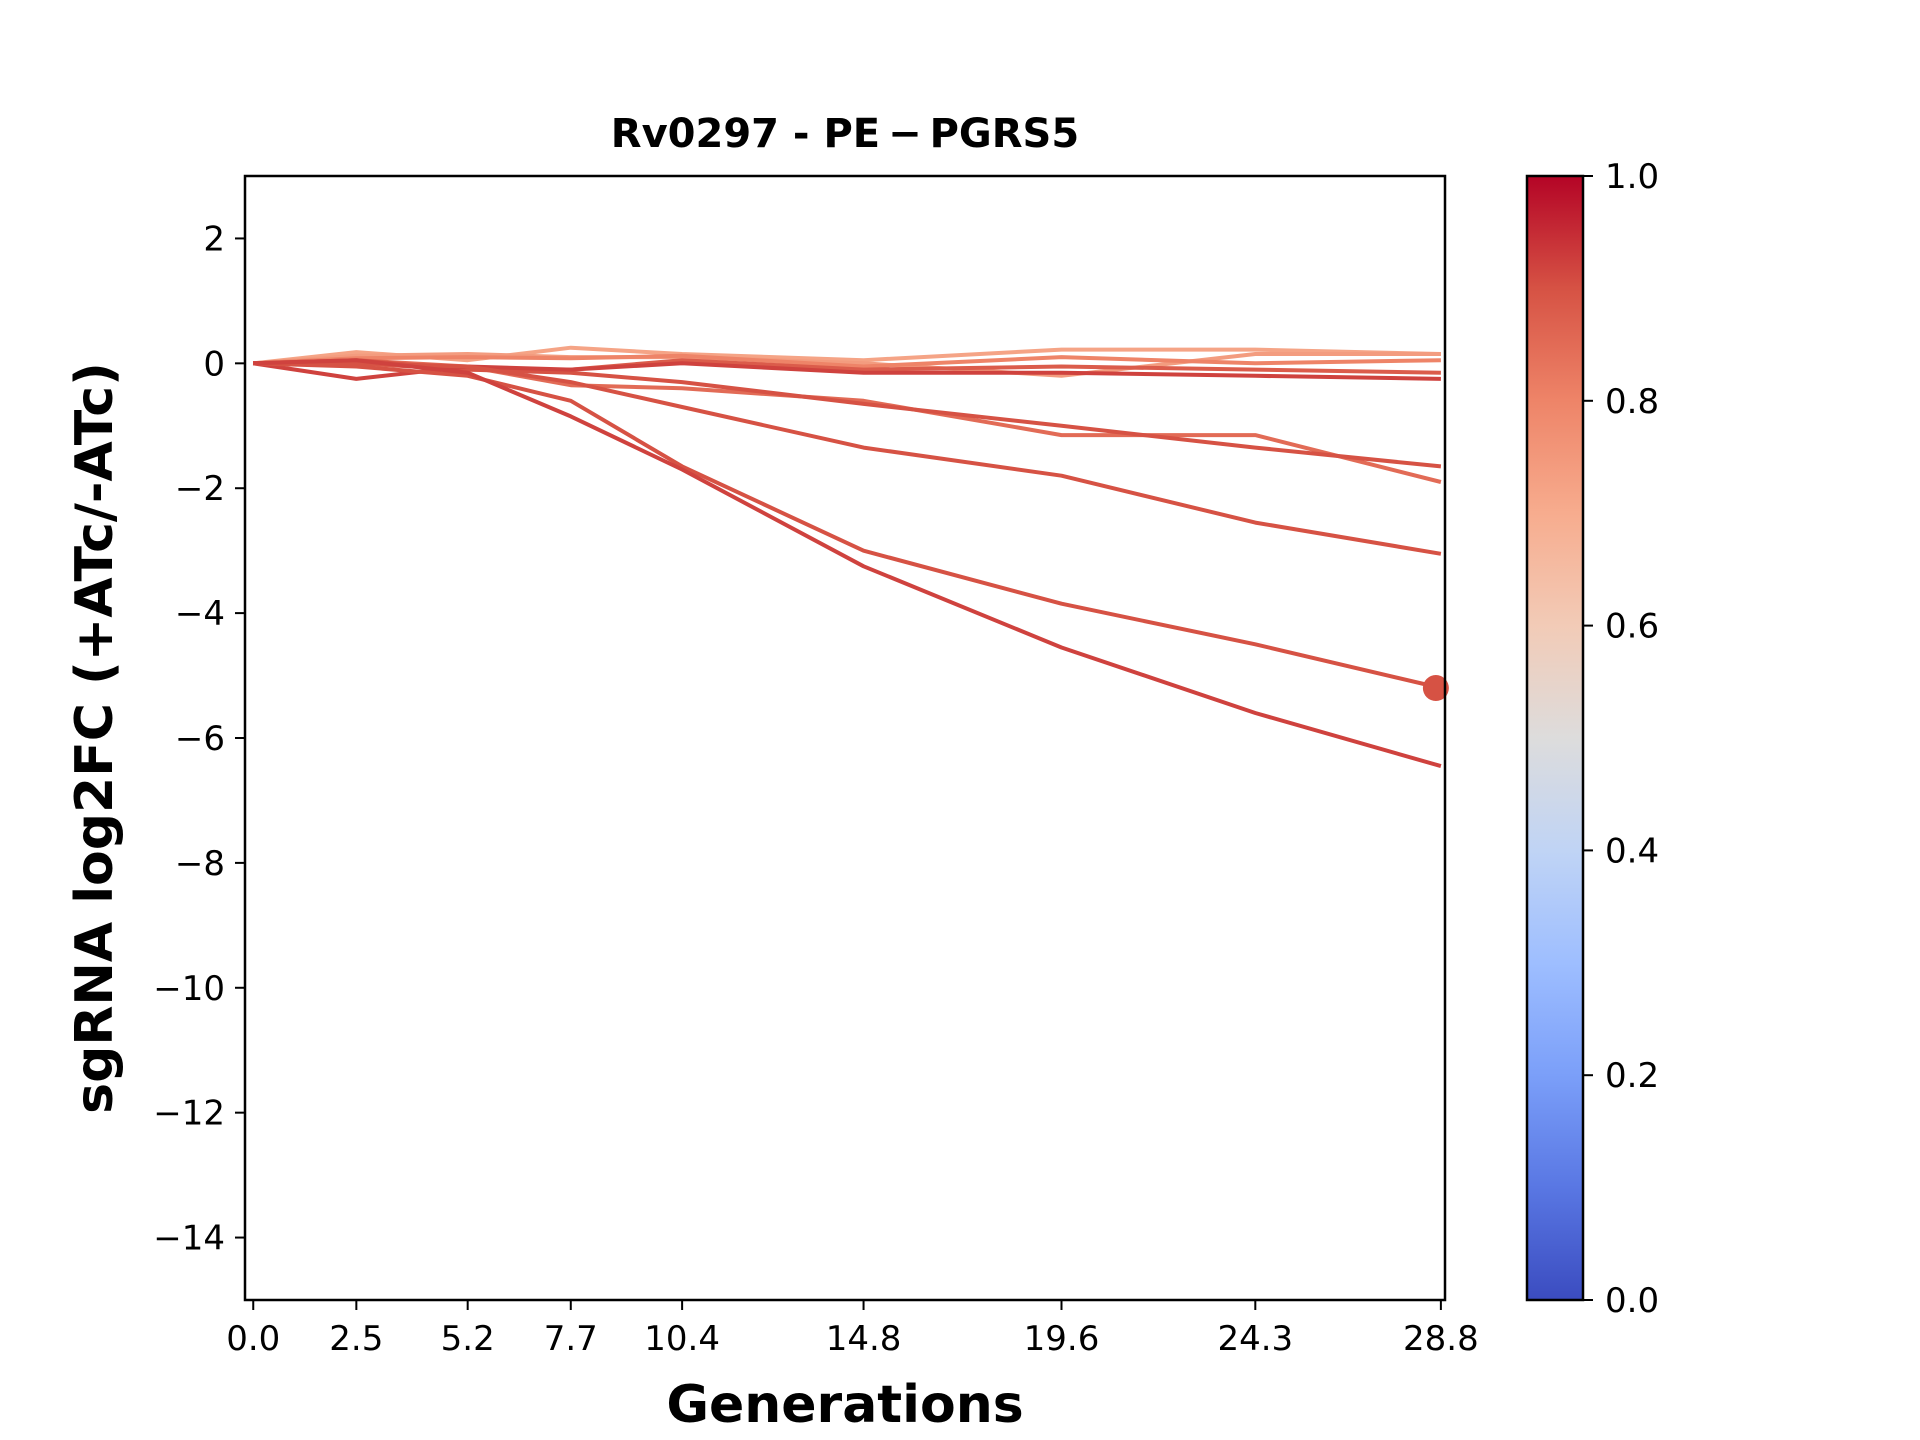 This screenshot has width=1920, height=1440. What do you see at coordinates (356, 1339) in the screenshot?
I see `x-tick-label: 2.5` at bounding box center [356, 1339].